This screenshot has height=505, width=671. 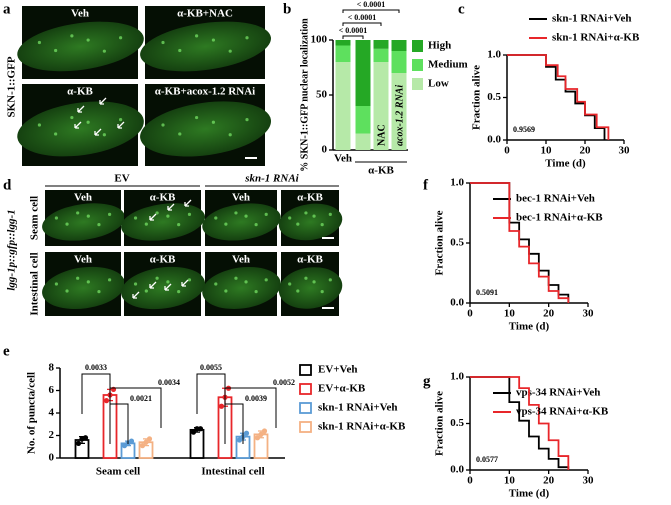 I want to click on legend-label: bec-1 RNAi+Veh, so click(x=555, y=199).